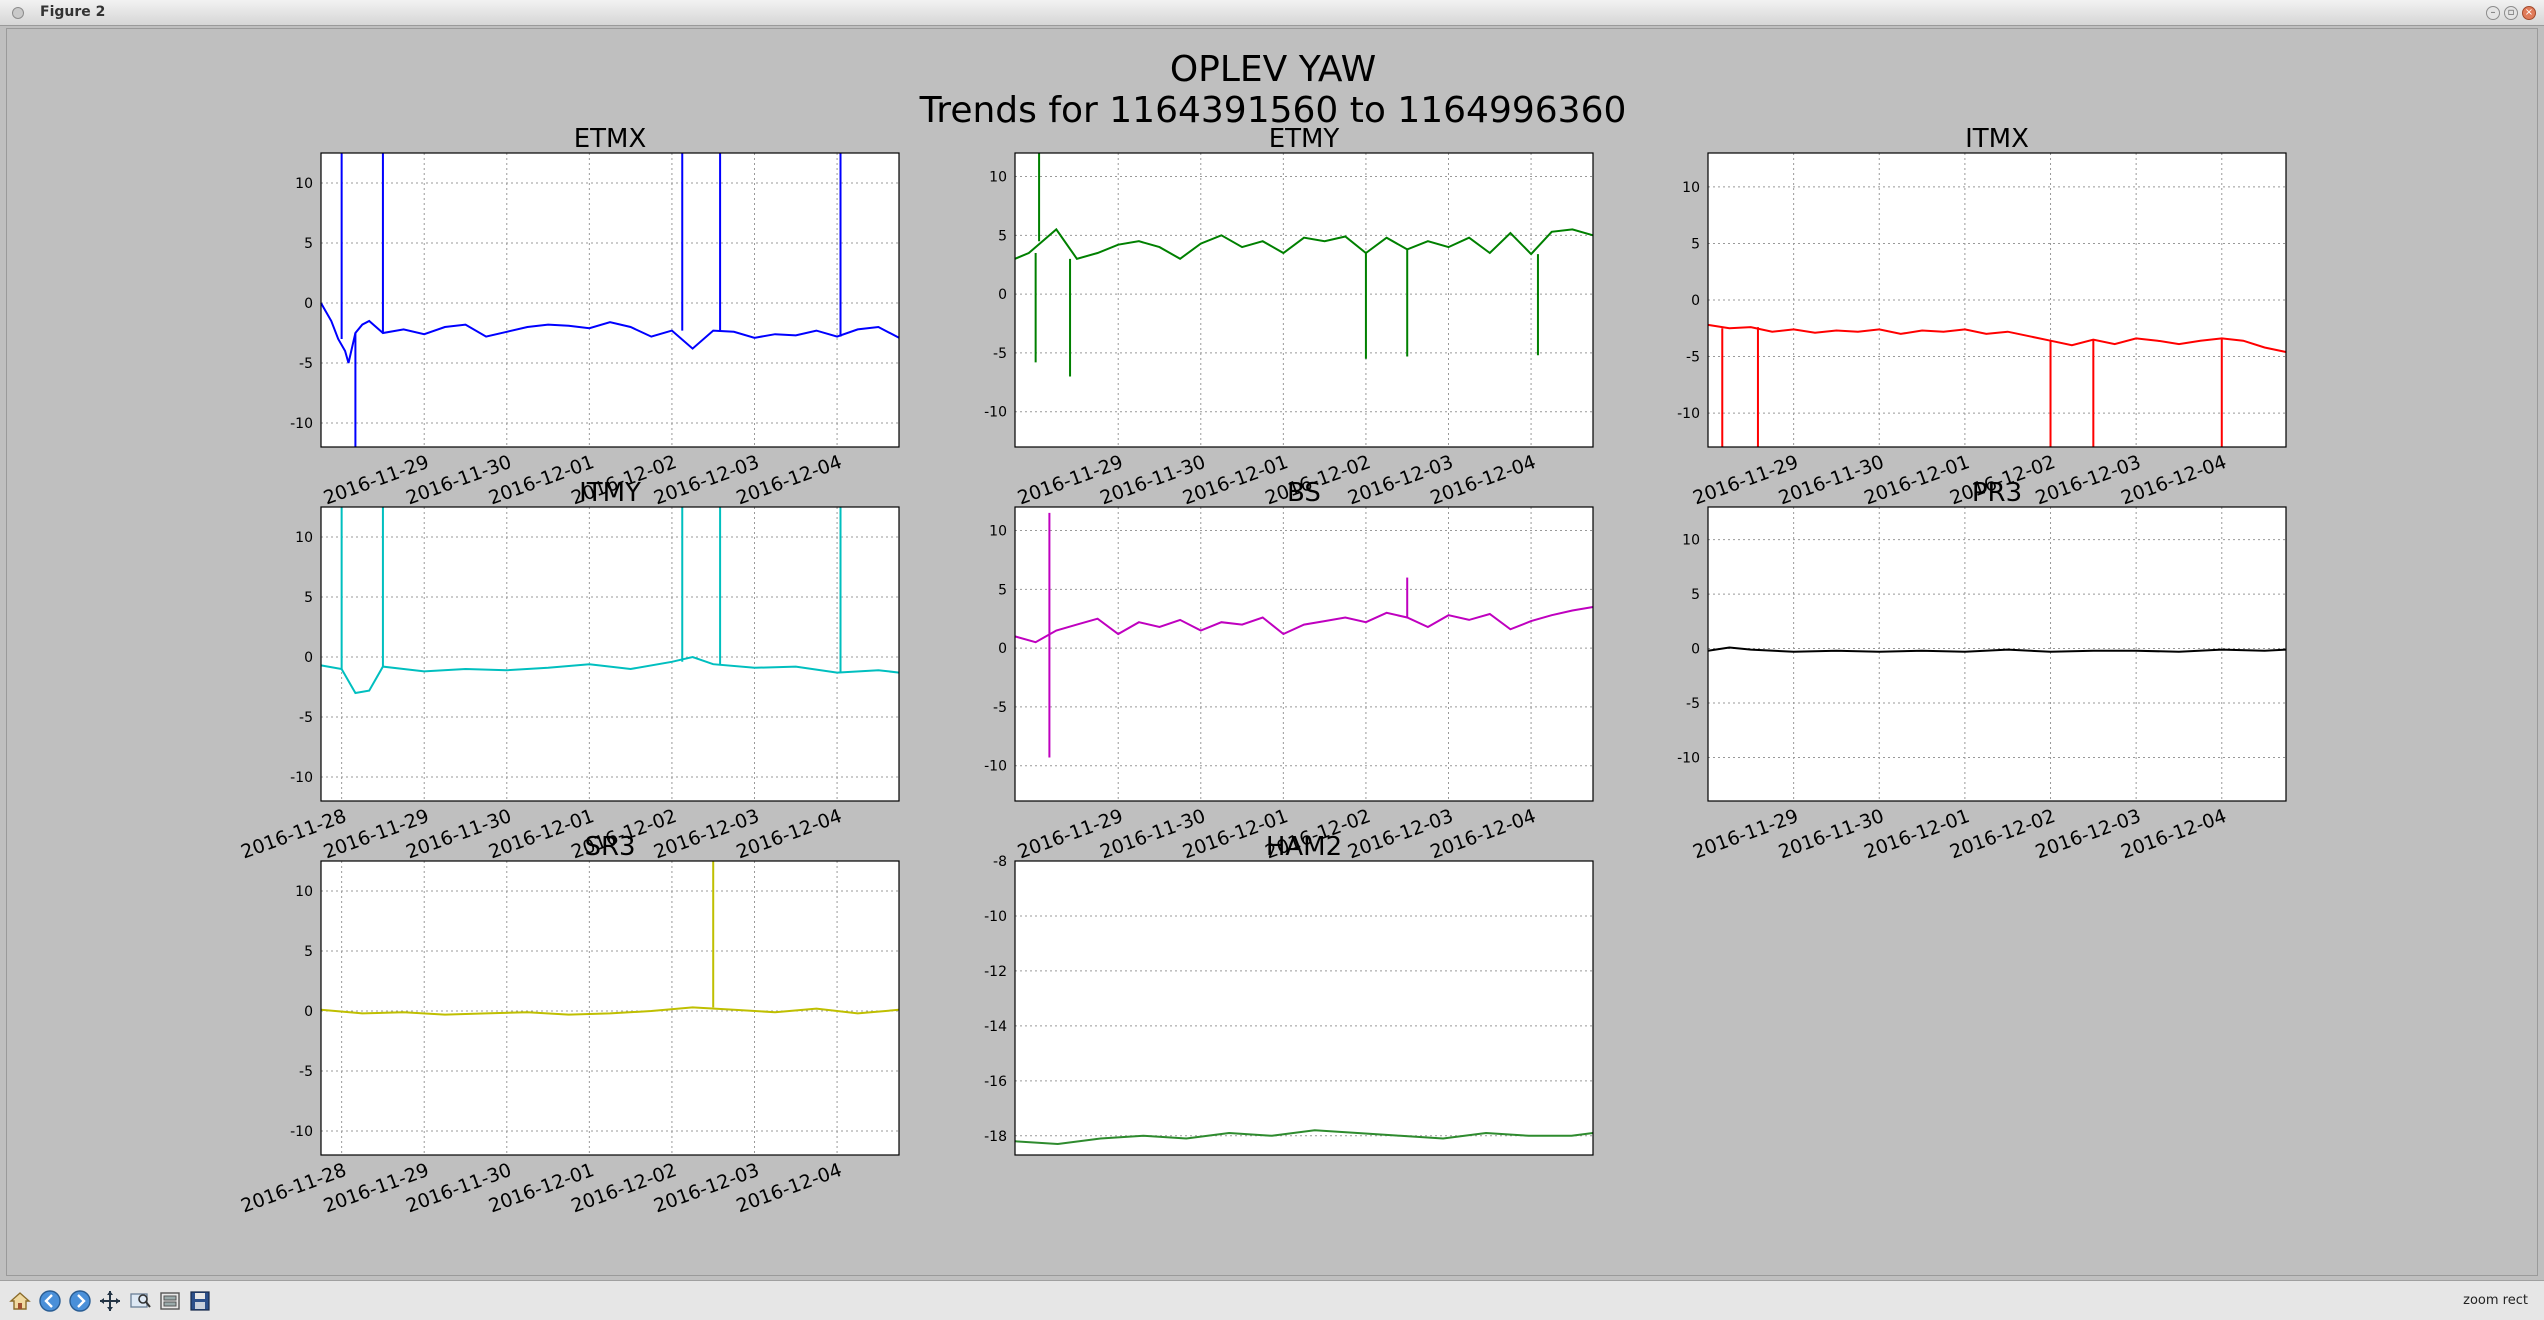  Describe the element at coordinates (610, 139) in the screenshot. I see `subplot-title: ETMX` at that location.